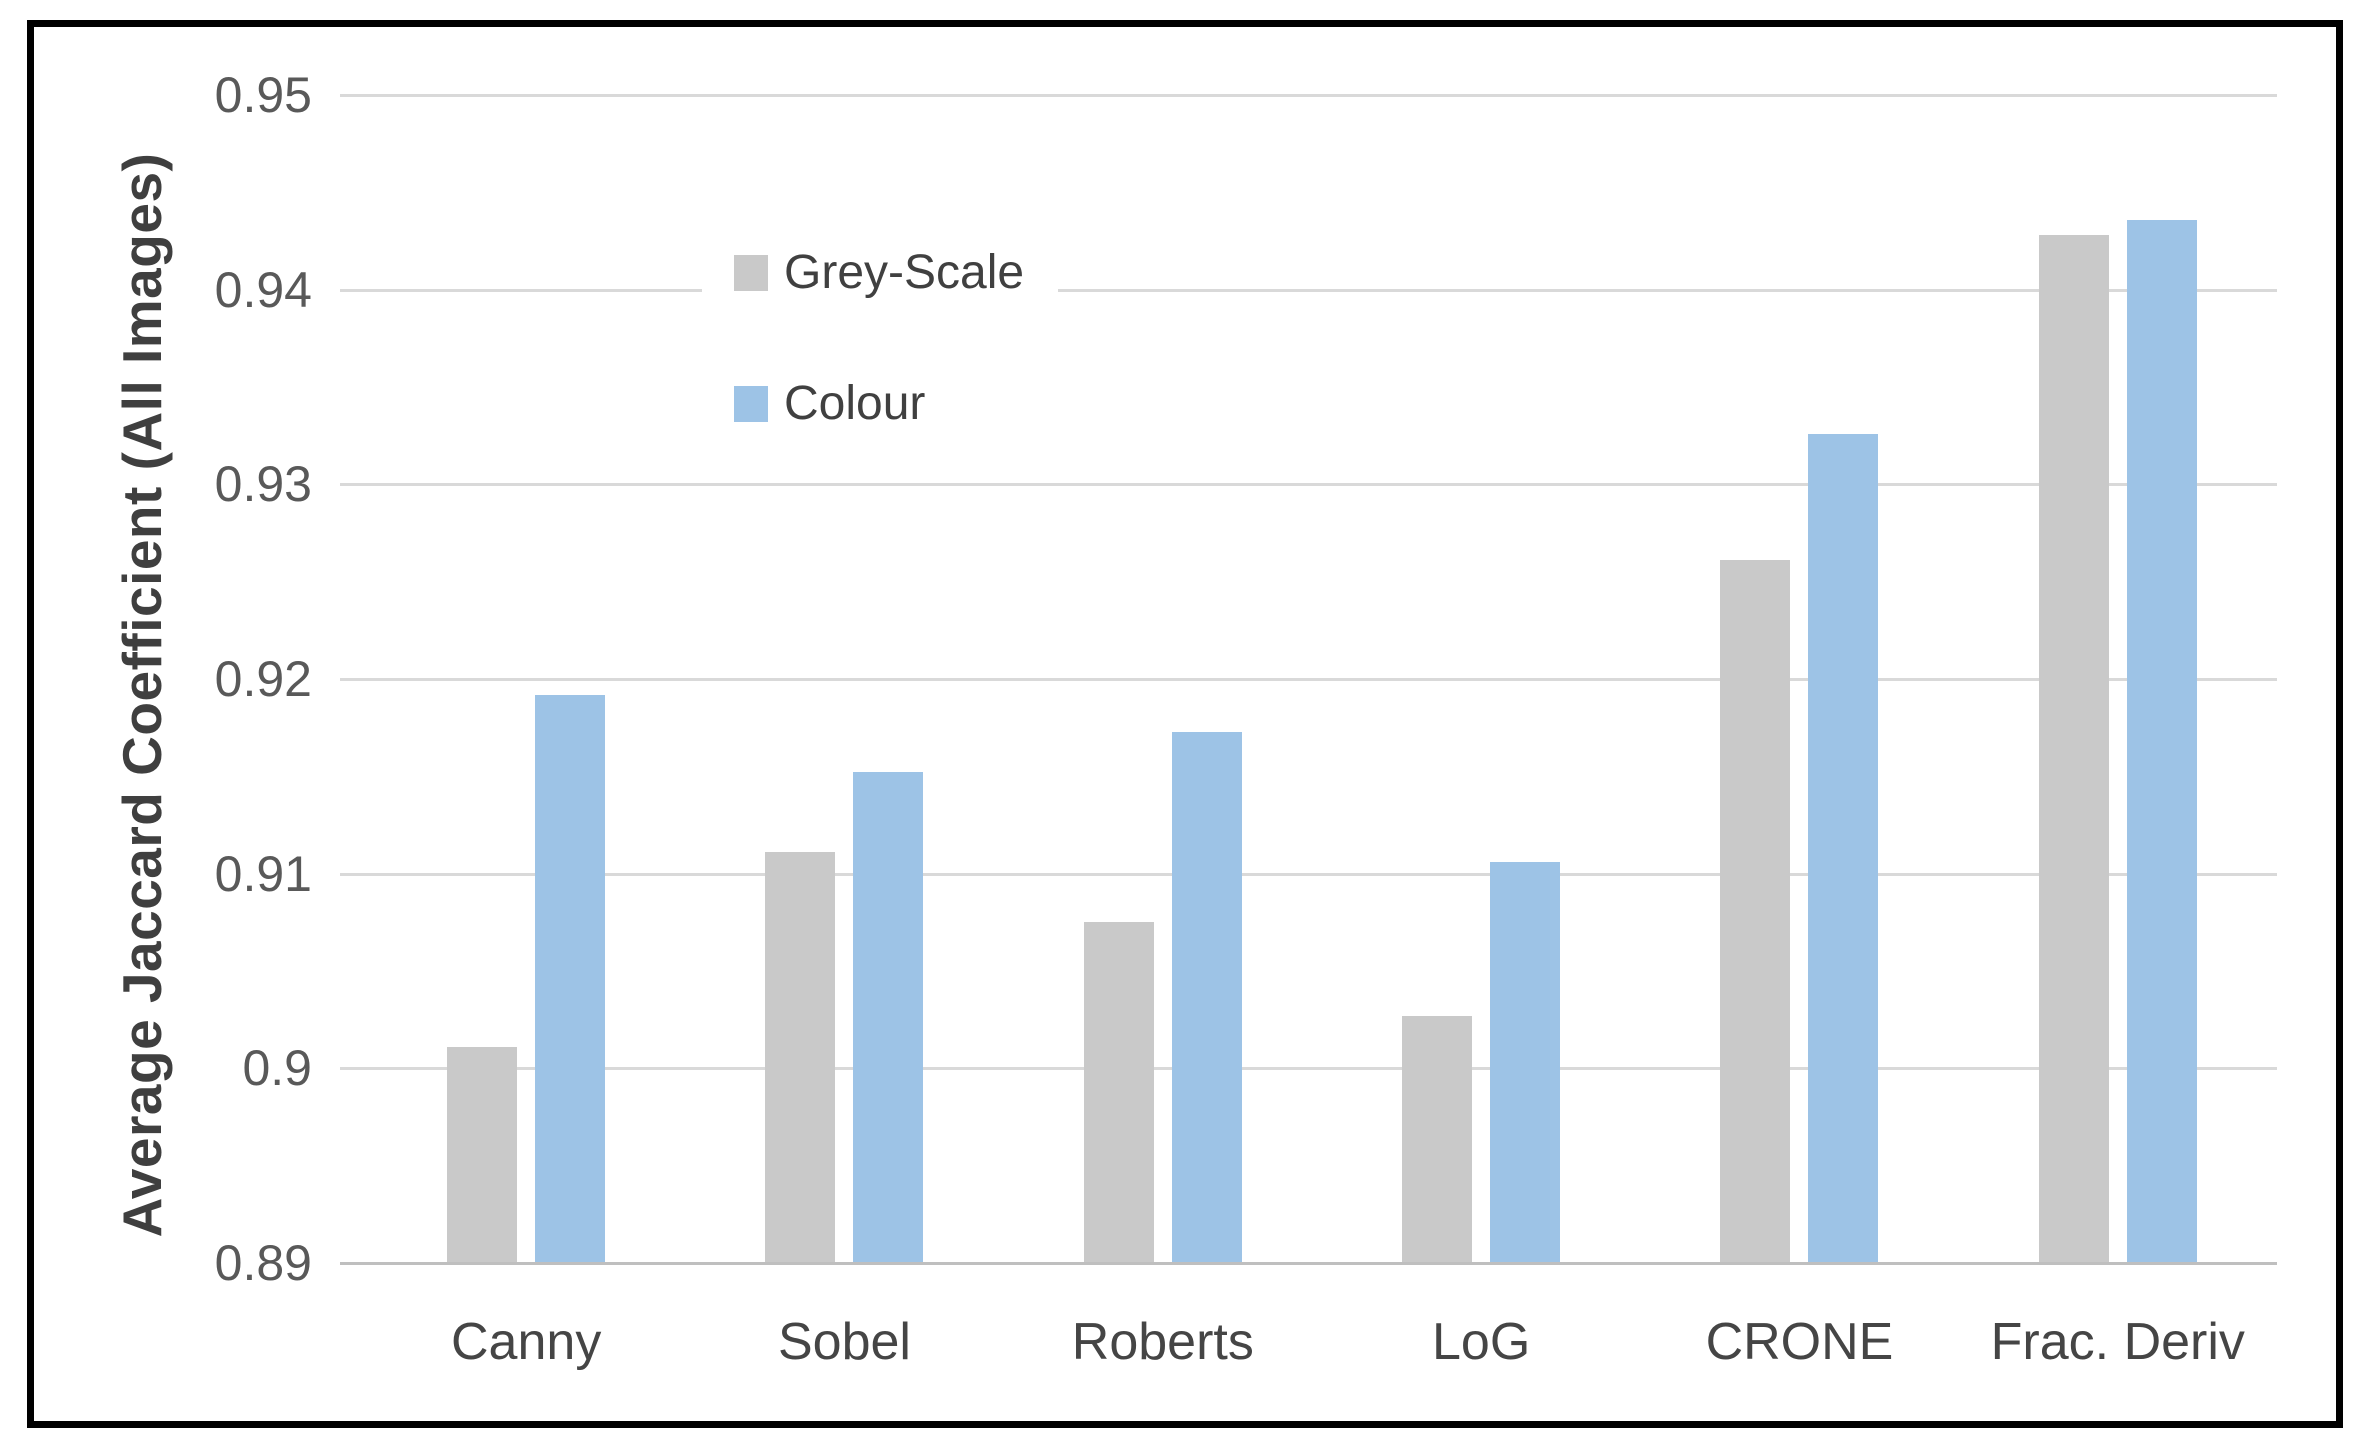 This screenshot has height=1444, width=2360. What do you see at coordinates (751, 403) in the screenshot?
I see `legend-swatch-colour-icon` at bounding box center [751, 403].